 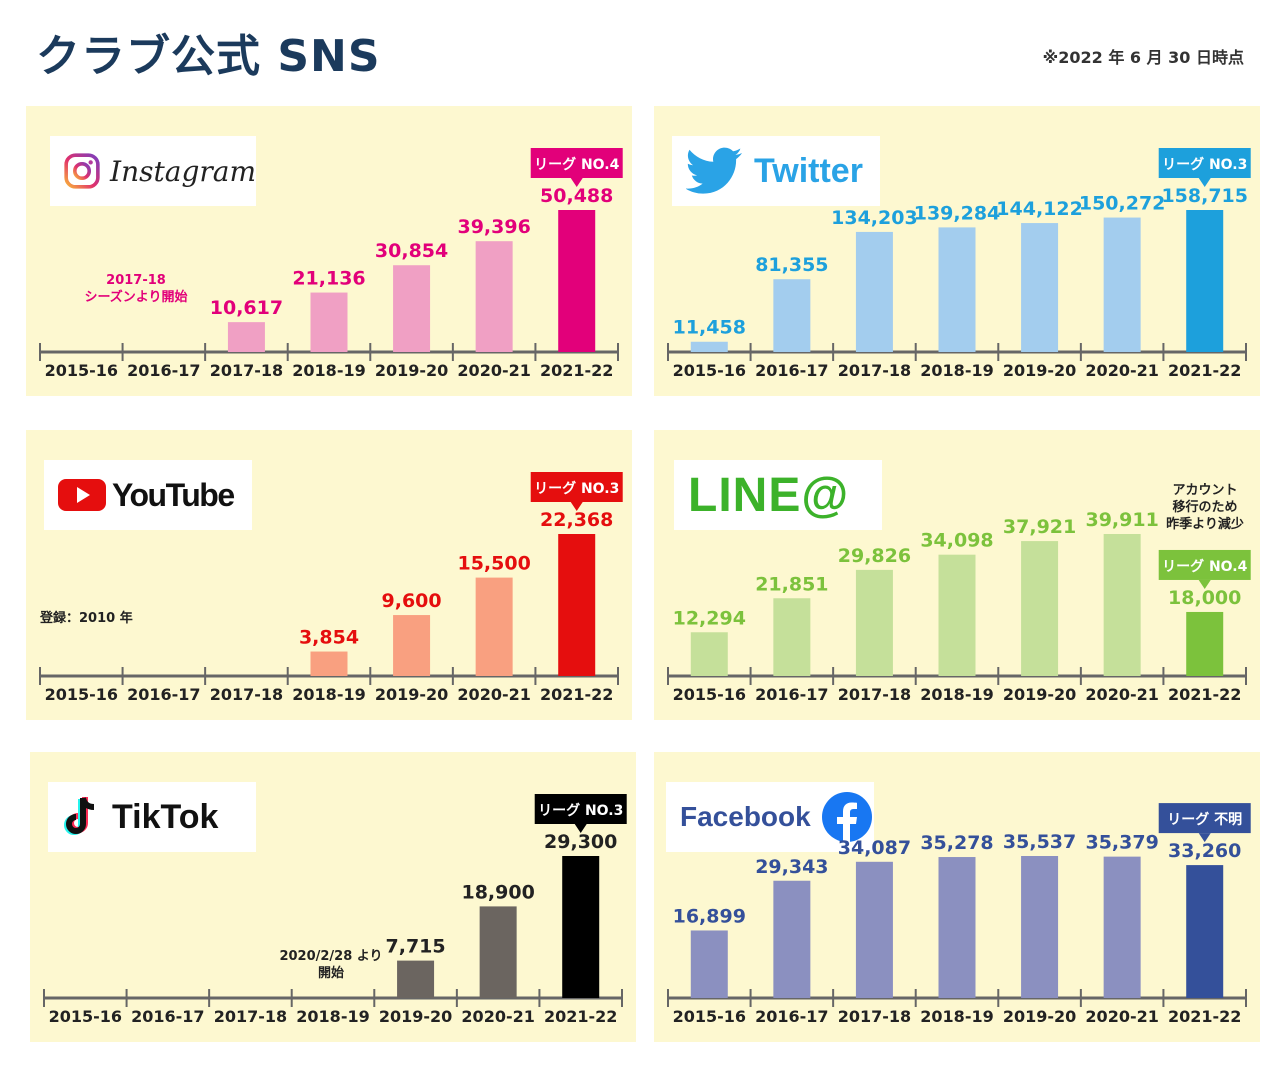 What do you see at coordinates (791, 584) in the screenshot?
I see `line-value-label: 21,851` at bounding box center [791, 584].